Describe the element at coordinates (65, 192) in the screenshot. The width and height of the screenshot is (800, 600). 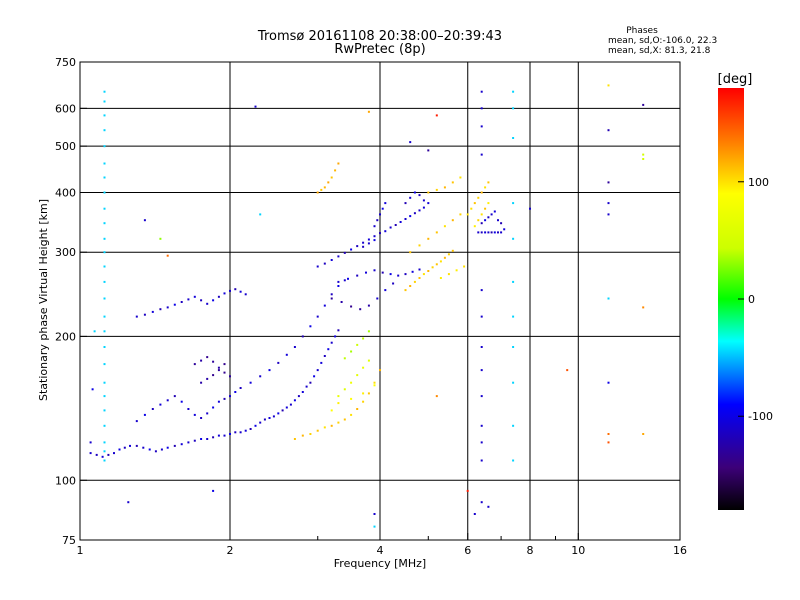
I see `y-tick-label: 400` at that location.